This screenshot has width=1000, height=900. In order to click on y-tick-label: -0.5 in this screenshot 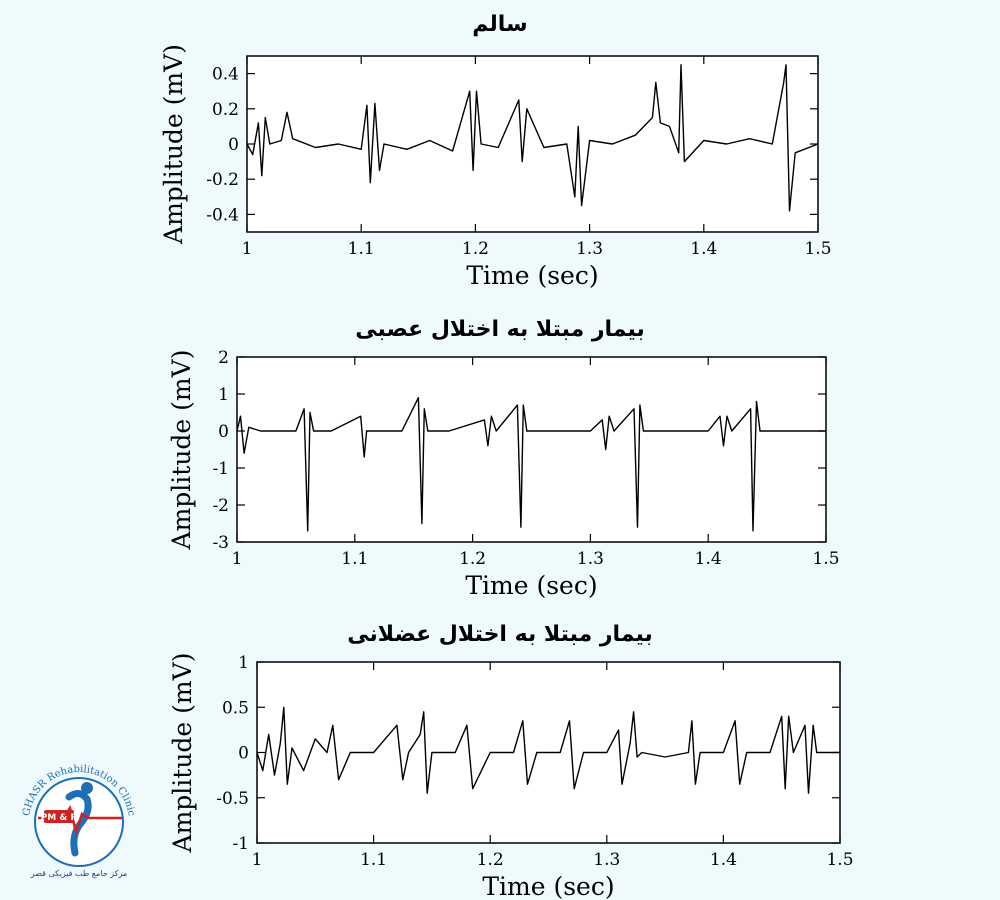, I will do `click(232, 799)`.